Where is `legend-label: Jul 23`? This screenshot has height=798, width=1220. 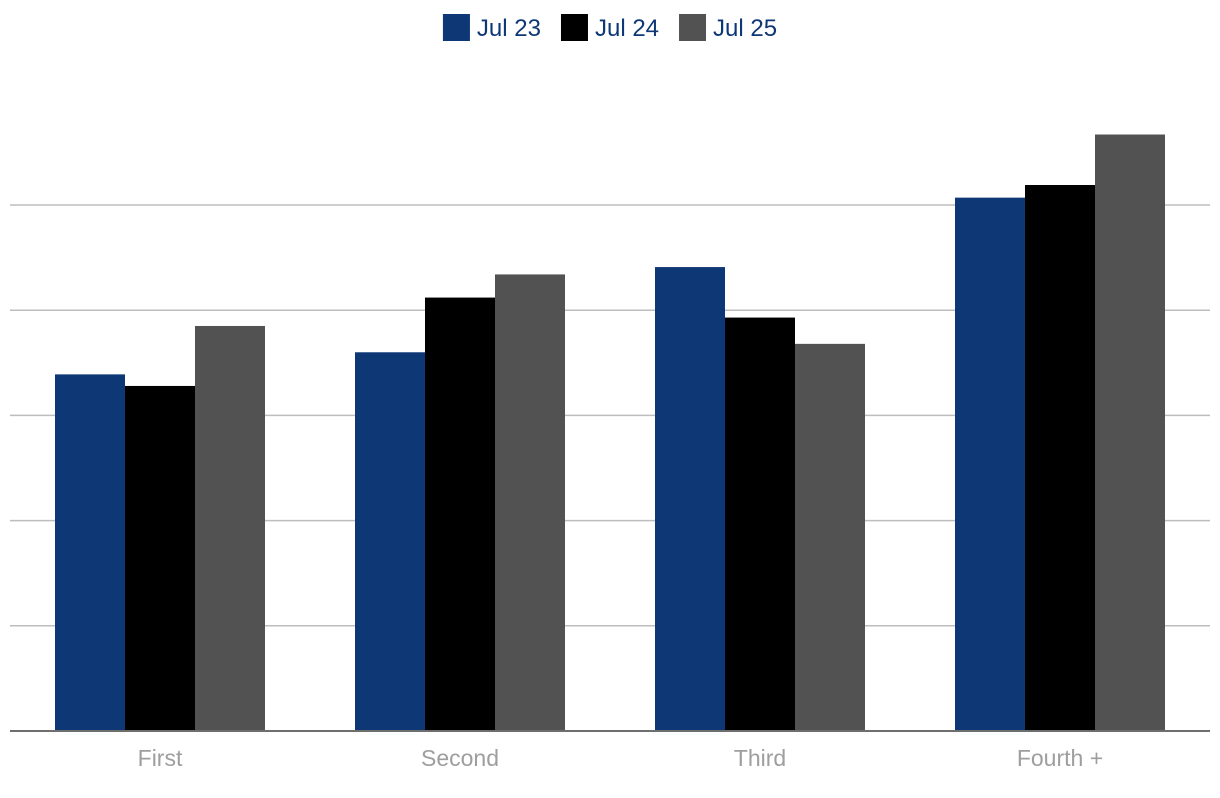
legend-label: Jul 23 is located at coordinates (509, 28).